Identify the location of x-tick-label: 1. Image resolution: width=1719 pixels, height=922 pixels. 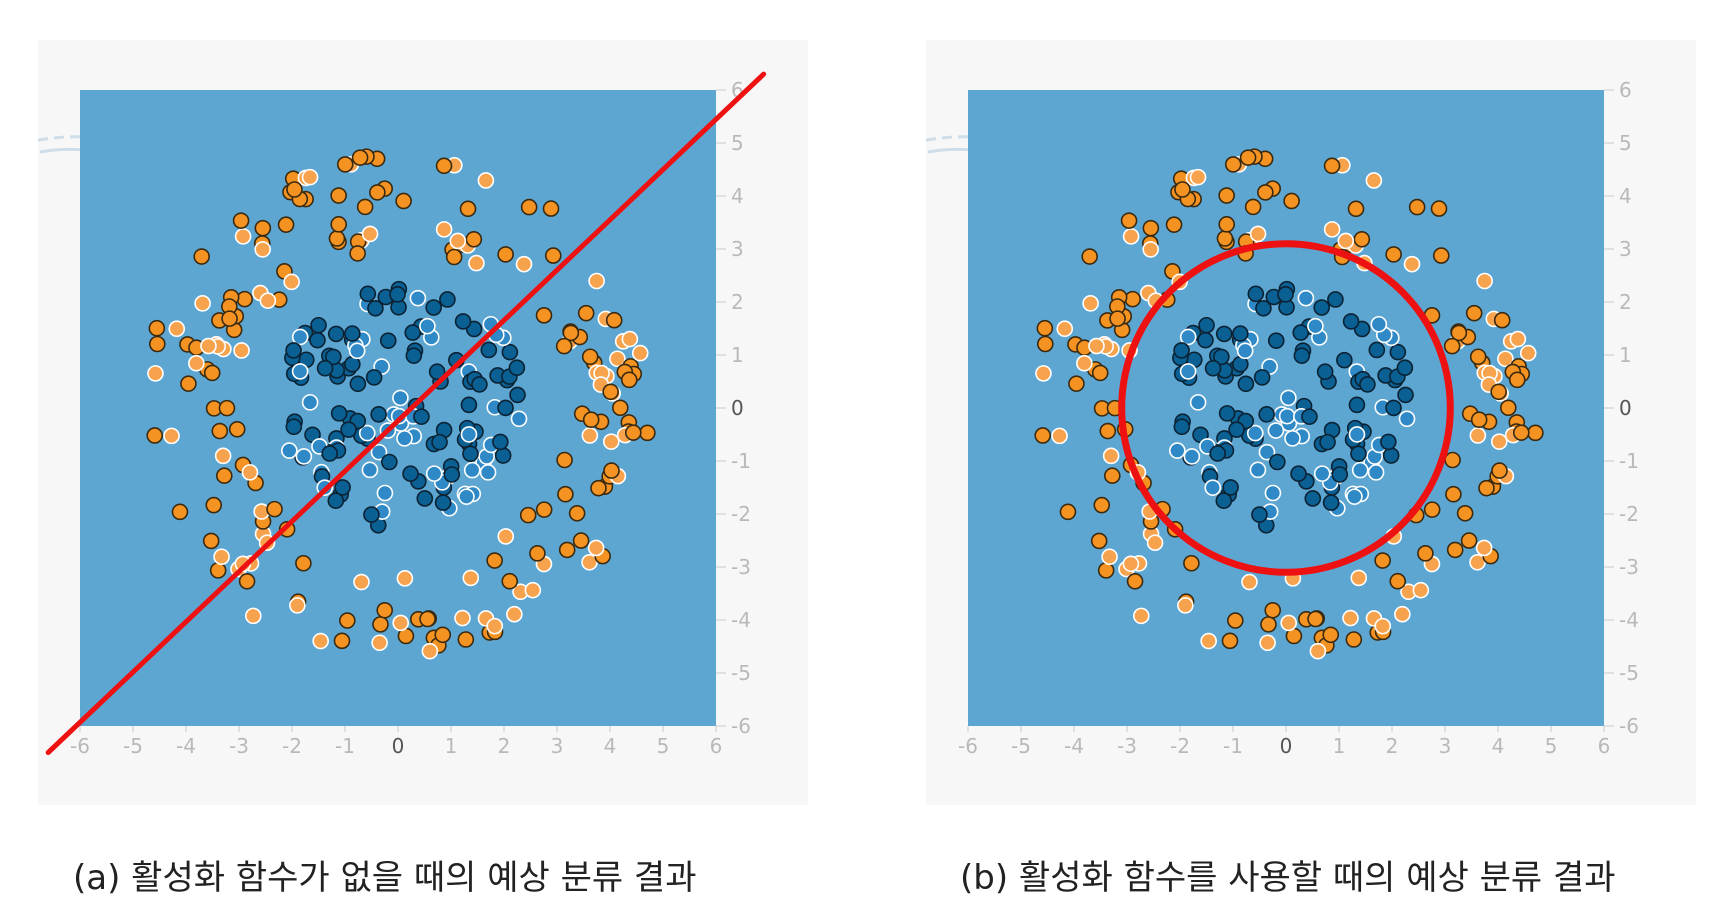
(451, 746).